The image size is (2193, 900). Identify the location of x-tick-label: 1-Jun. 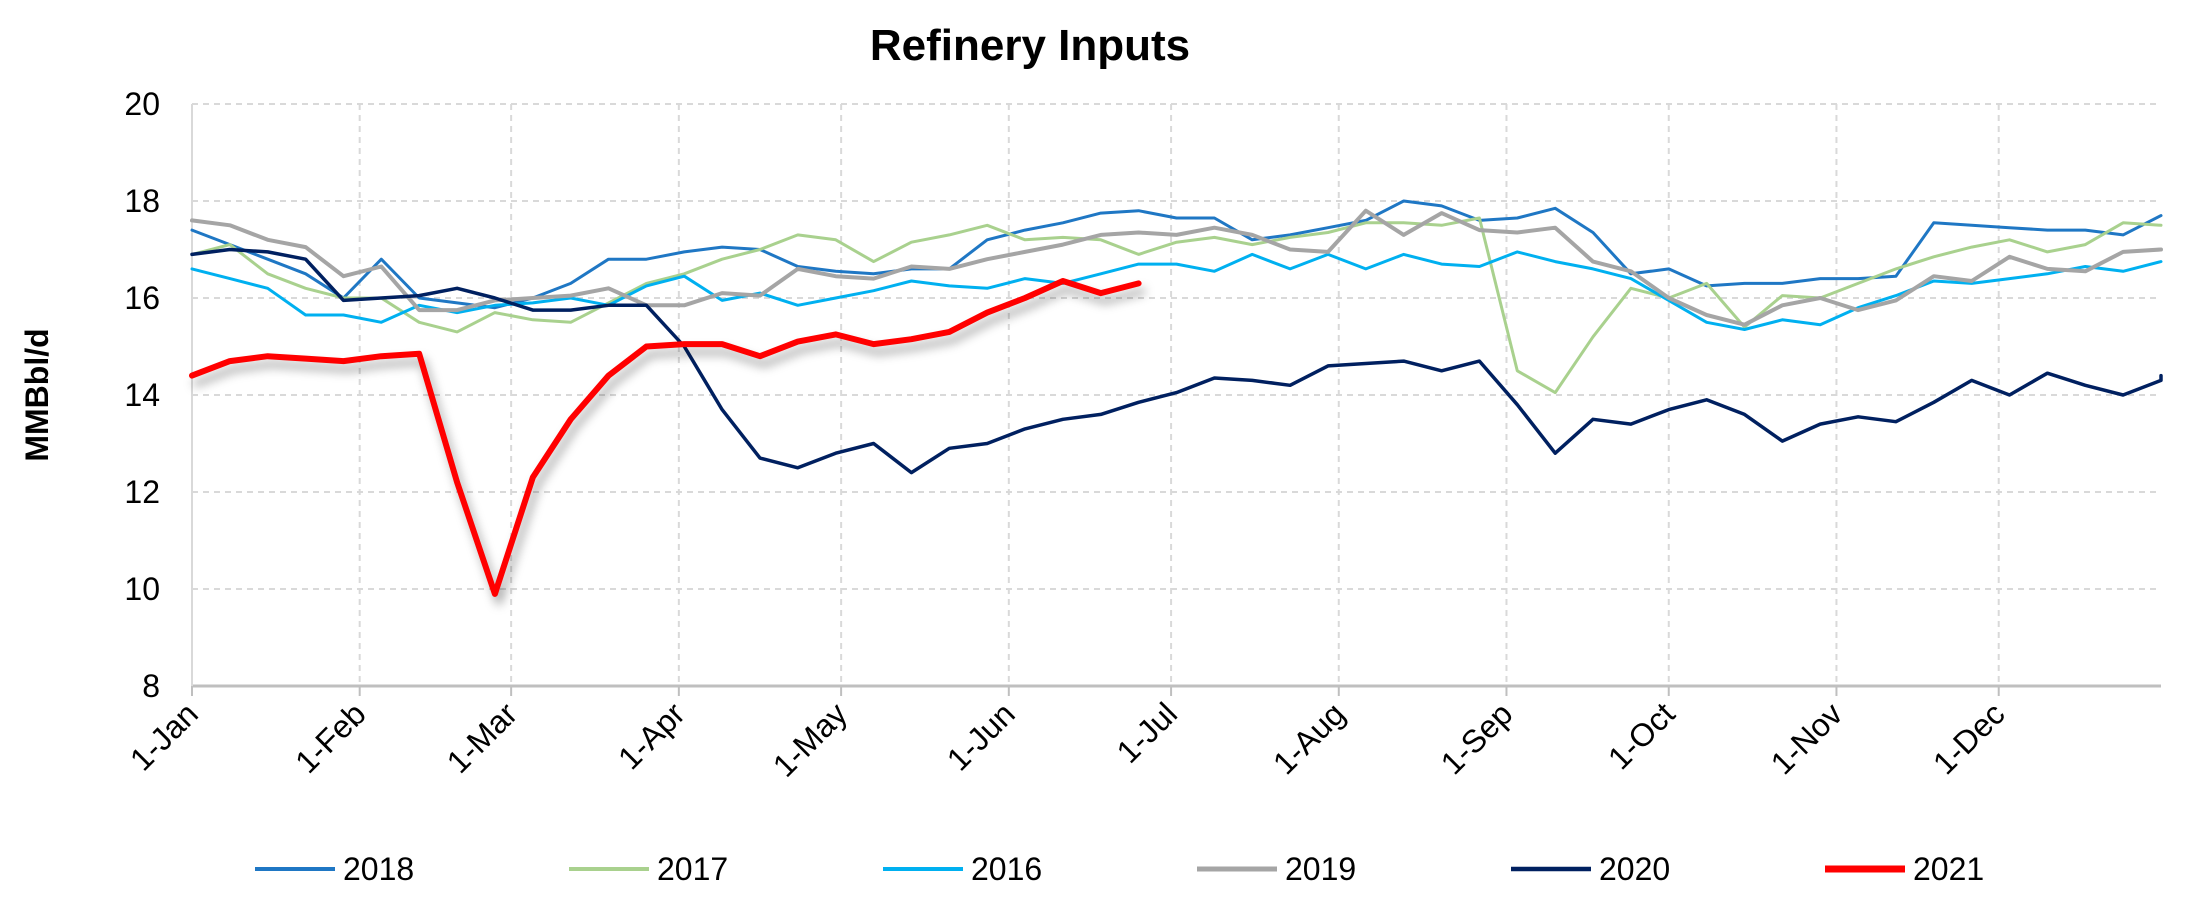
(981, 736).